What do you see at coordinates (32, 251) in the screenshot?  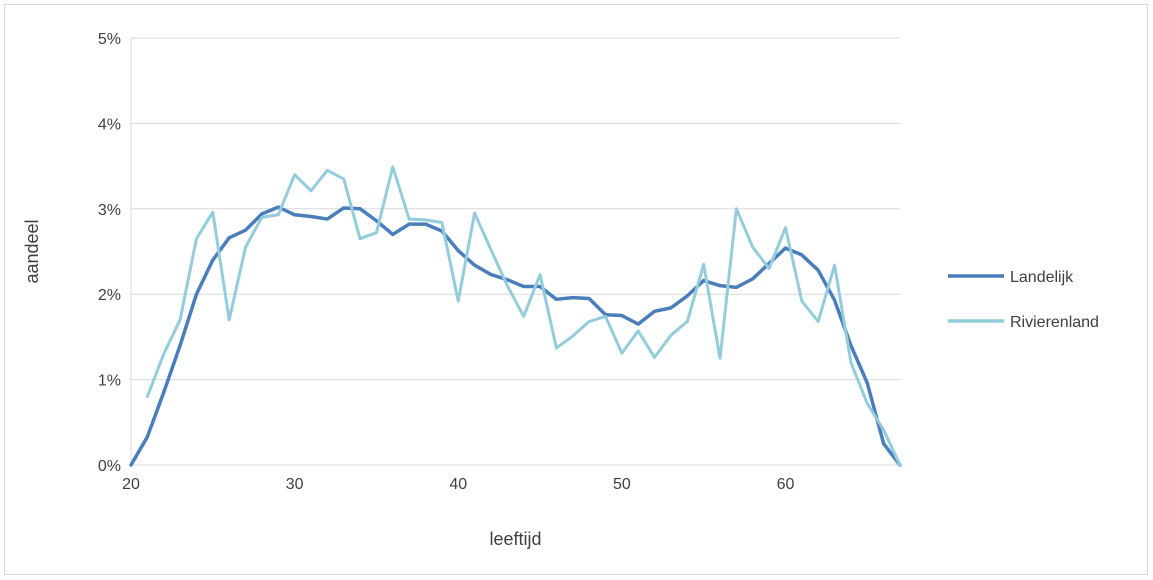 I see `y-axis-title: aandeel` at bounding box center [32, 251].